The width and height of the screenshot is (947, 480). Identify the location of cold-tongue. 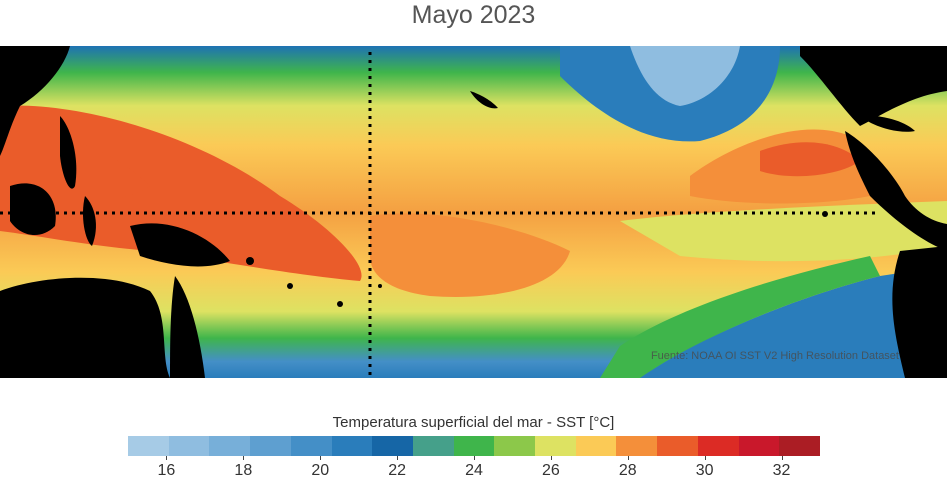
(783, 231).